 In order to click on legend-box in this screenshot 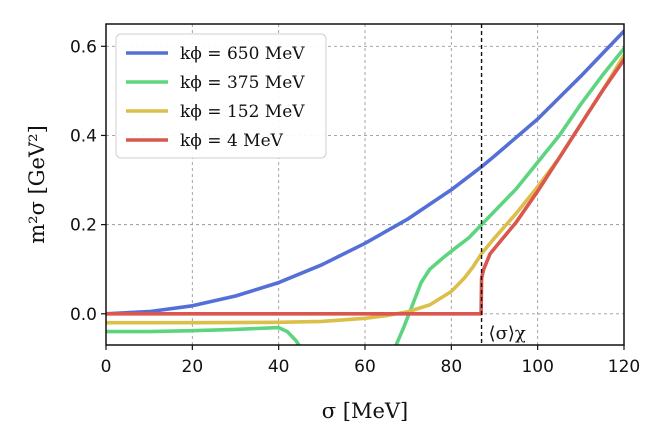, I will do `click(221, 96)`.